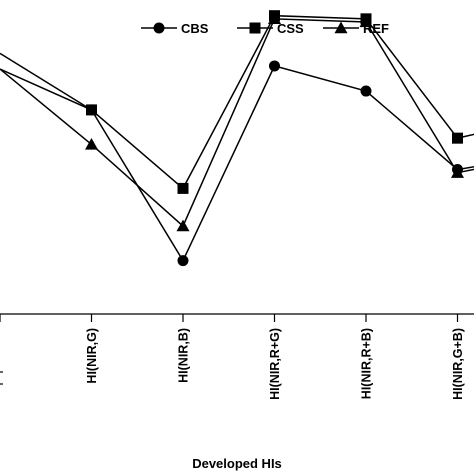 This screenshot has width=474, height=474. Describe the element at coordinates (341, 27) in the screenshot. I see `legend-marker-triangle` at that location.